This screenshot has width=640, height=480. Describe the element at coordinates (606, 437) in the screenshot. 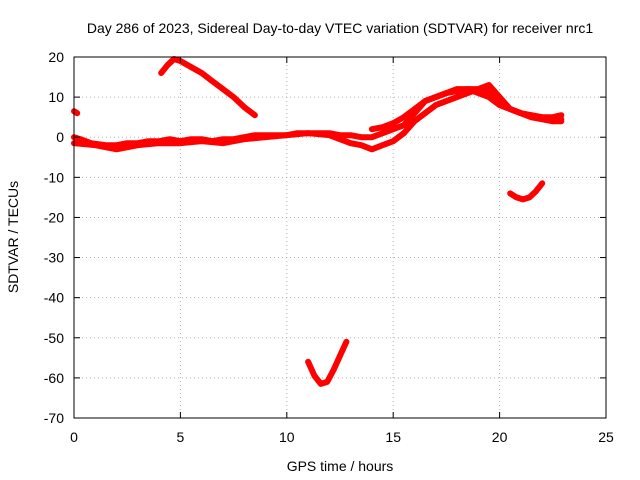

I see `x-tick-label: 25` at that location.